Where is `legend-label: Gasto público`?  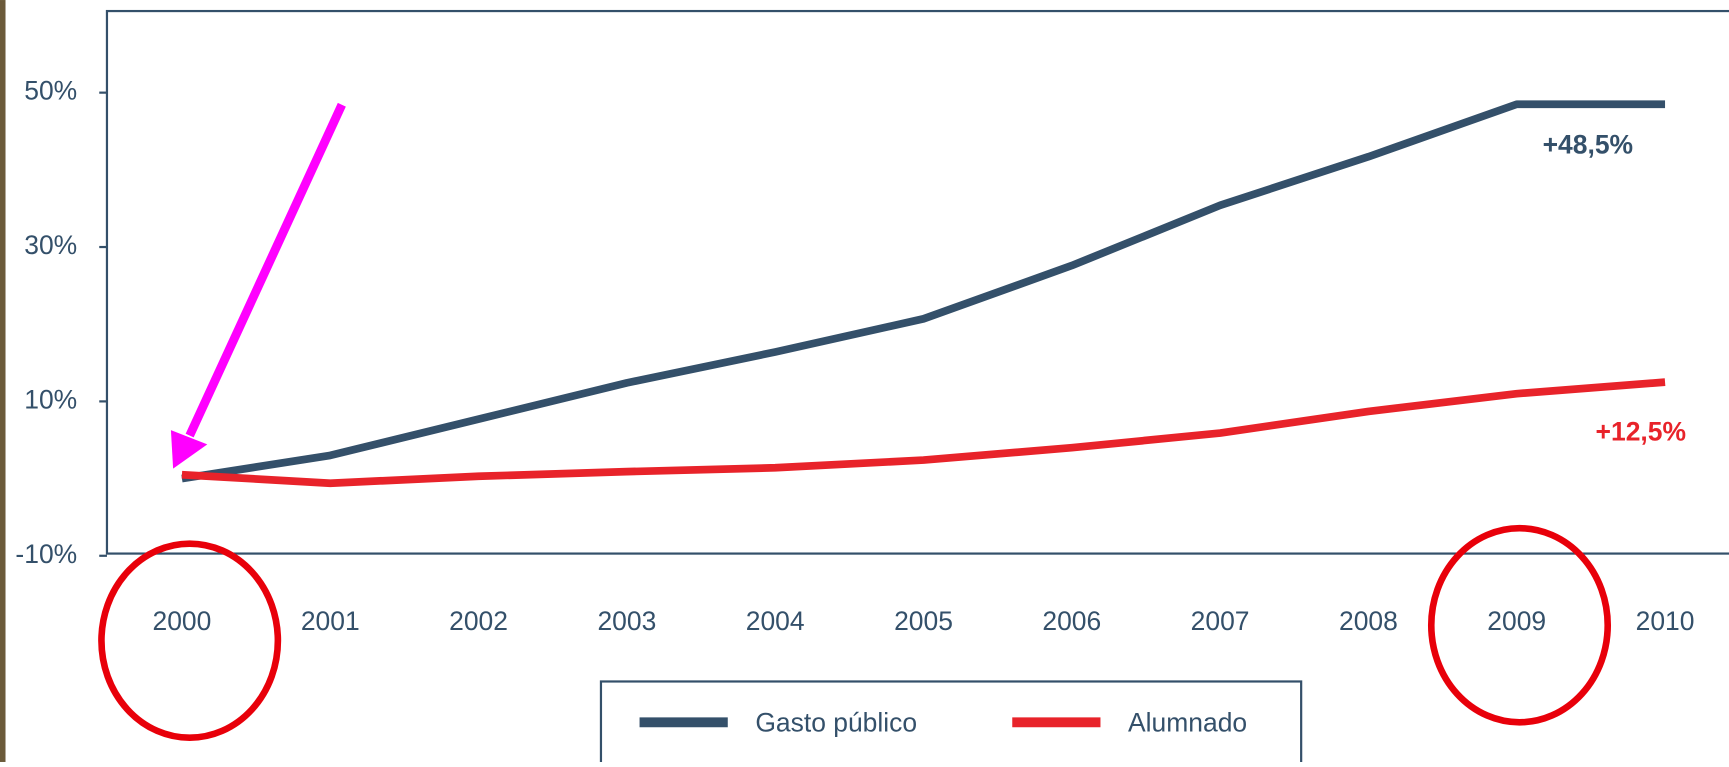
legend-label: Gasto público is located at coordinates (836, 722).